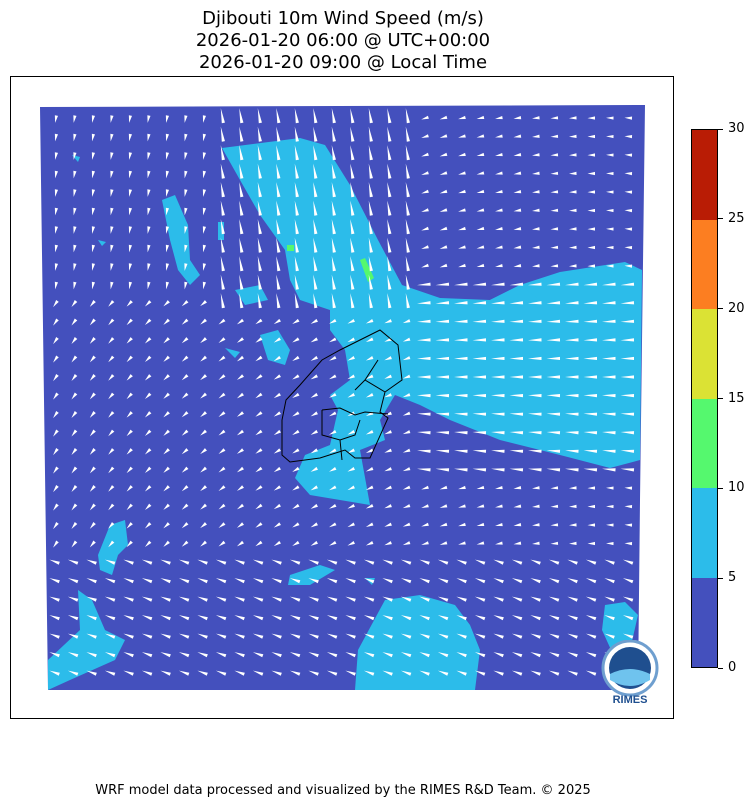  Describe the element at coordinates (720, 398) in the screenshot. I see `colorbar-tick` at that location.